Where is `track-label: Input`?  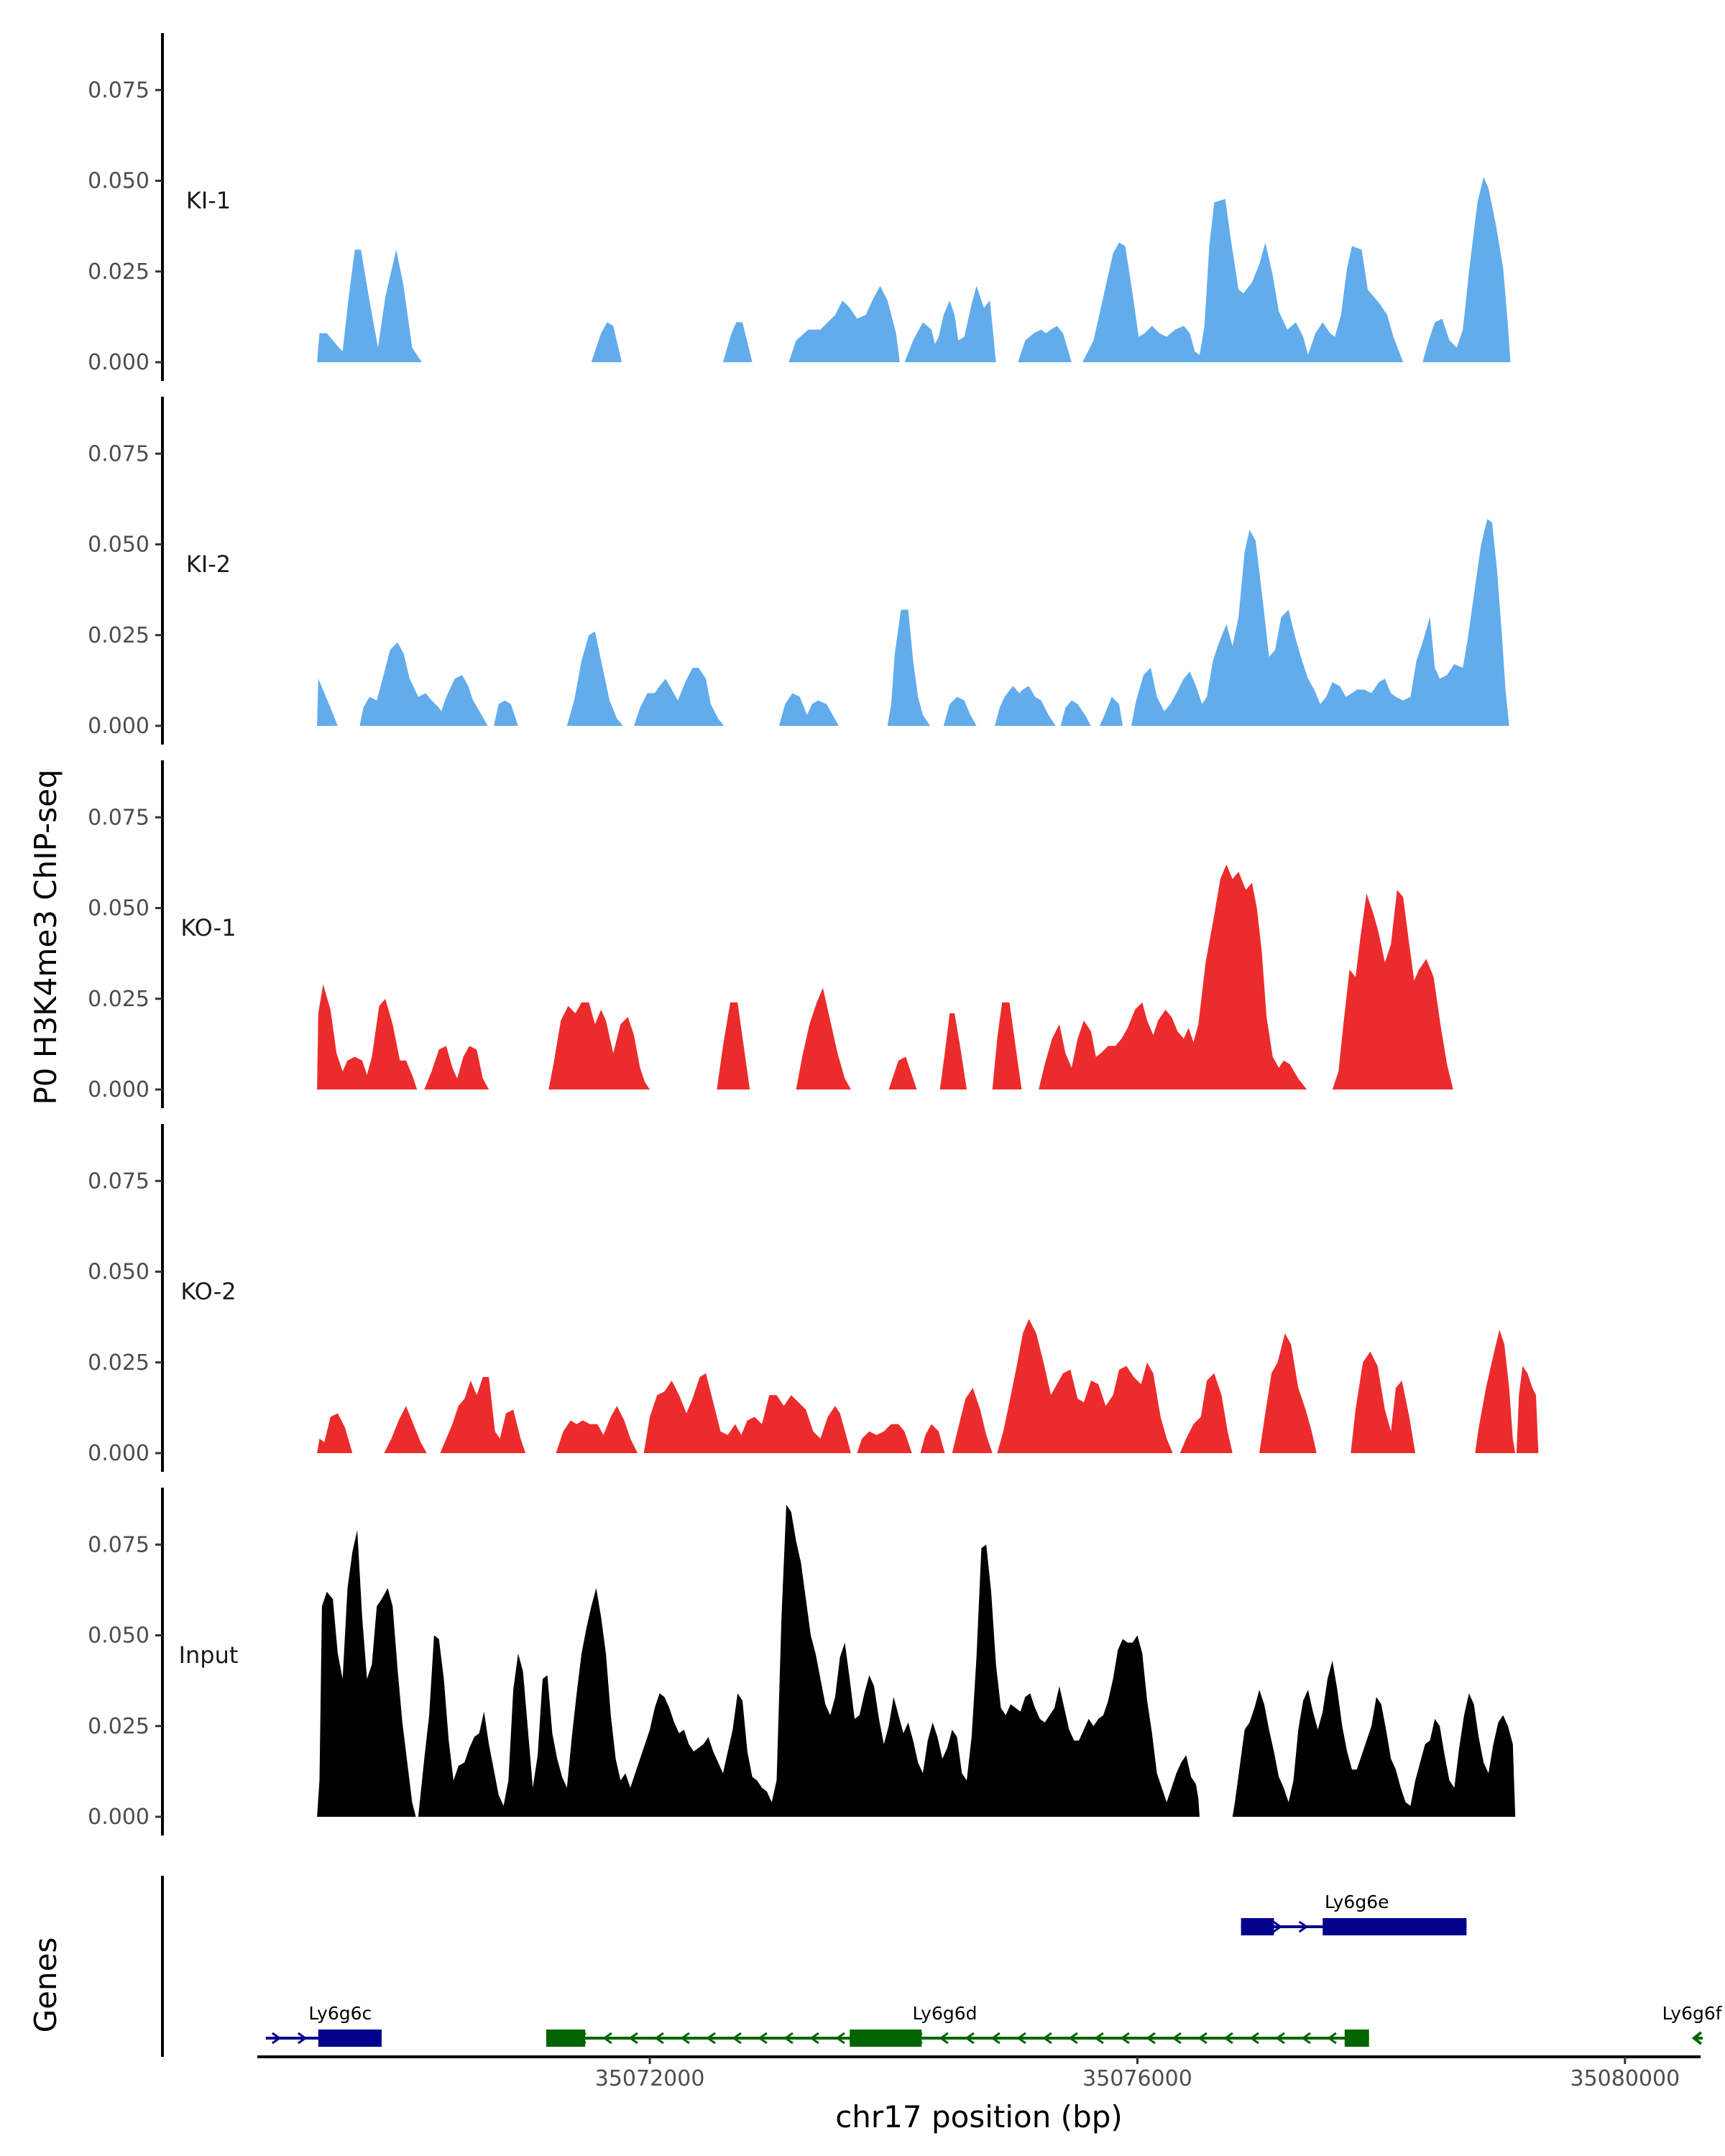
track-label: Input is located at coordinates (209, 1655).